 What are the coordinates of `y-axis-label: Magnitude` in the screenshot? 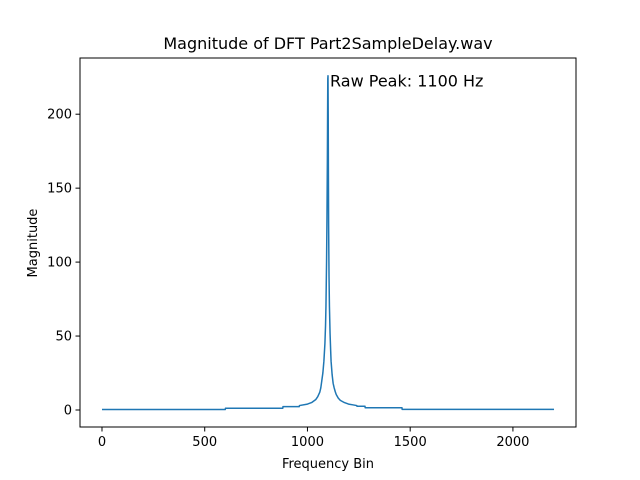 It's located at (33, 243).